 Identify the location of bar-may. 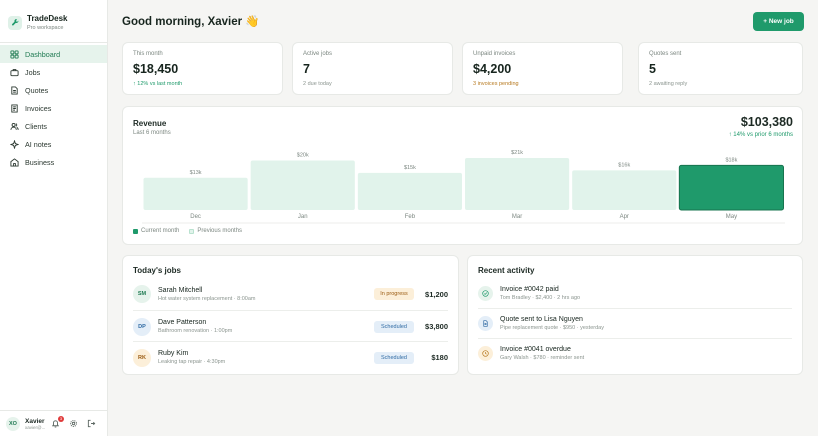
(731, 187).